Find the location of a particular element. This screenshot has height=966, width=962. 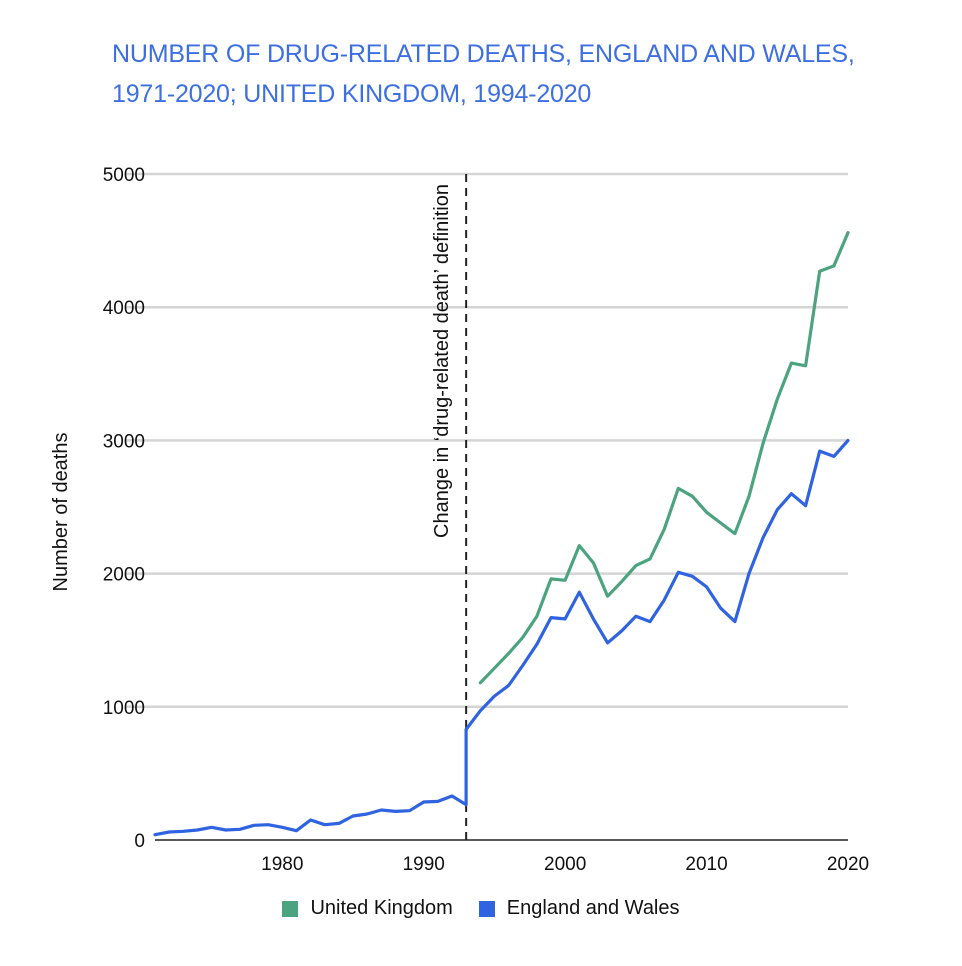

y-tick-label: 2000 is located at coordinates (124, 575).